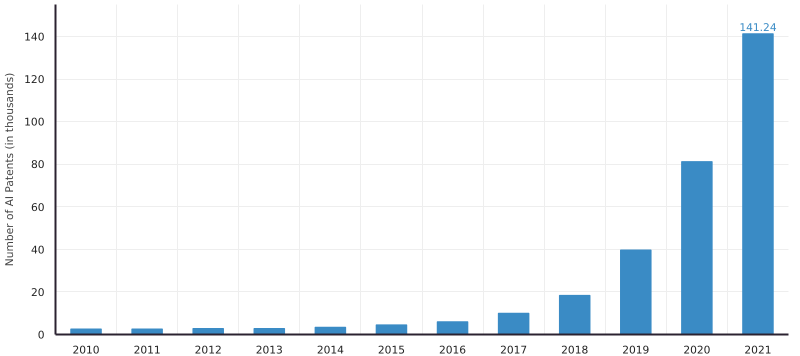  I want to click on x-tick-label: 2011, so click(147, 350).